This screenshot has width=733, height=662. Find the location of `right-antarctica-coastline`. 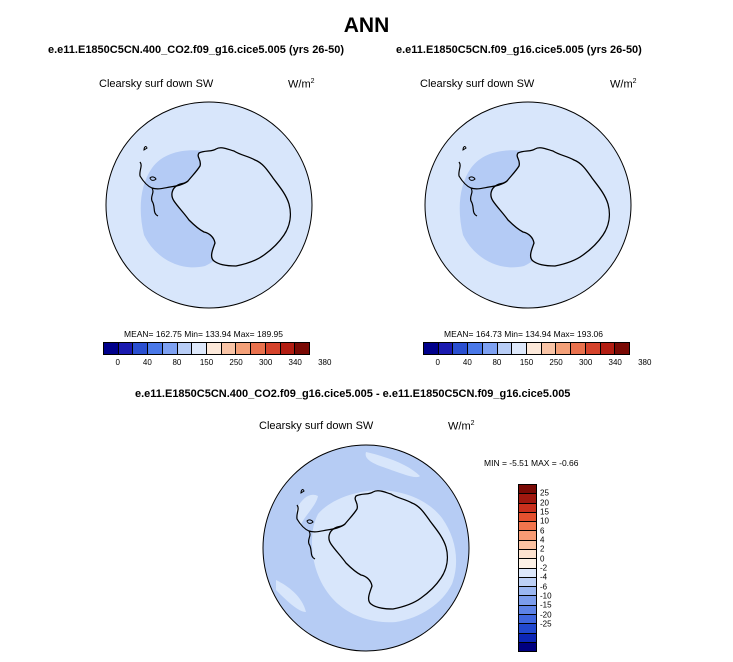

right-antarctica-coastline is located at coordinates (550, 207).